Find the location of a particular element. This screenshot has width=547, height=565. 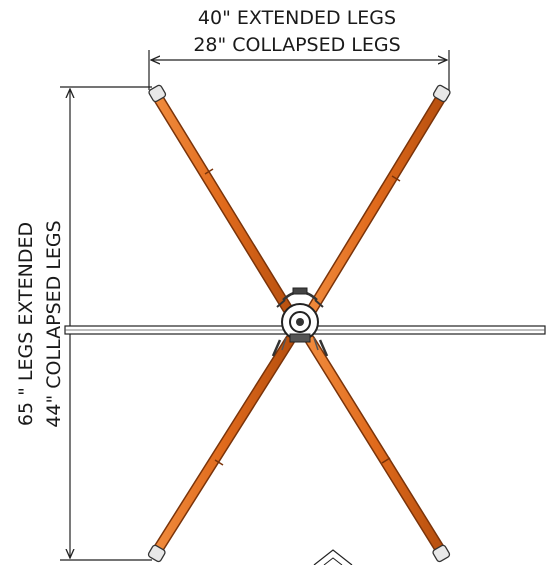

leg-top-left is located at coordinates (224, 206).